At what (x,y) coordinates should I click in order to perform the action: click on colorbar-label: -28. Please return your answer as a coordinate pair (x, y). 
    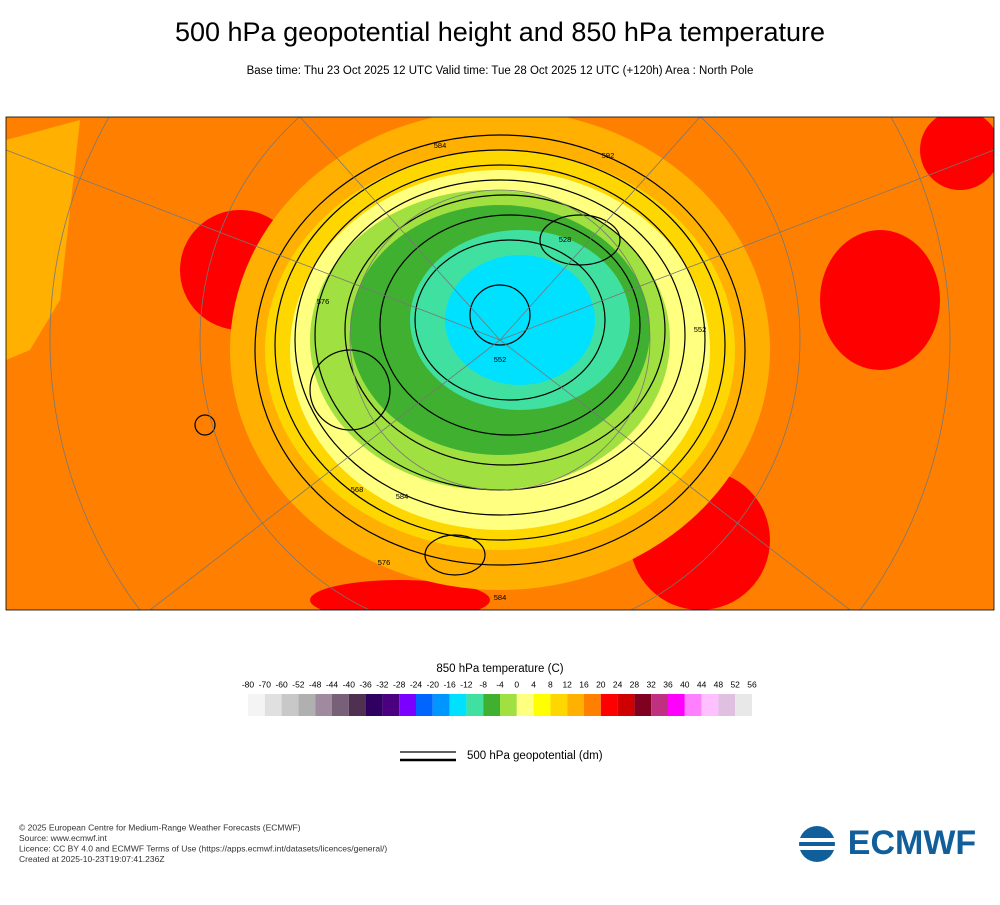
    Looking at the image, I should click on (399, 684).